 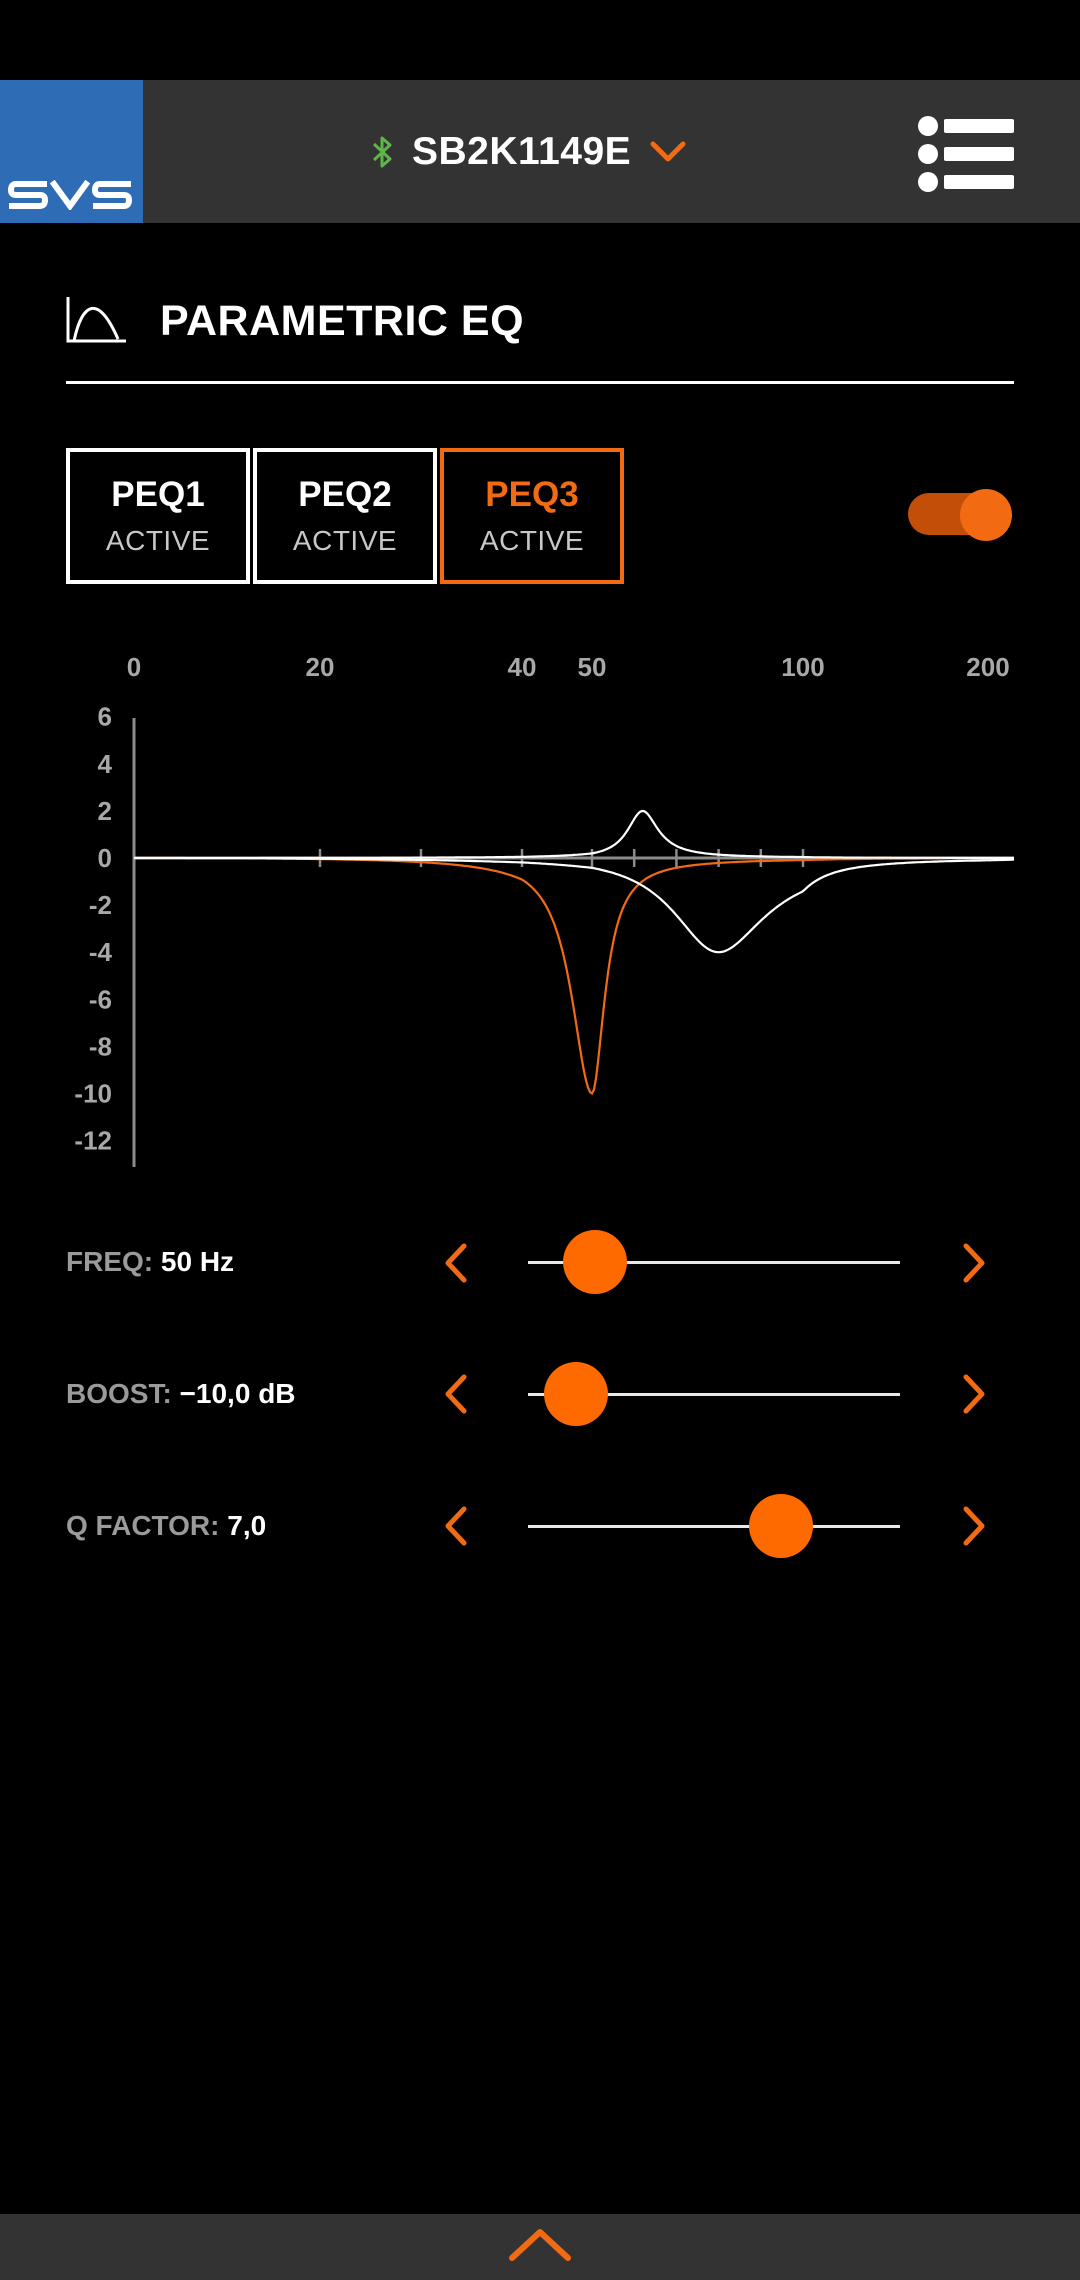 I want to click on boost-label: BOOST: −10,0 dB, so click(x=181, y=1394).